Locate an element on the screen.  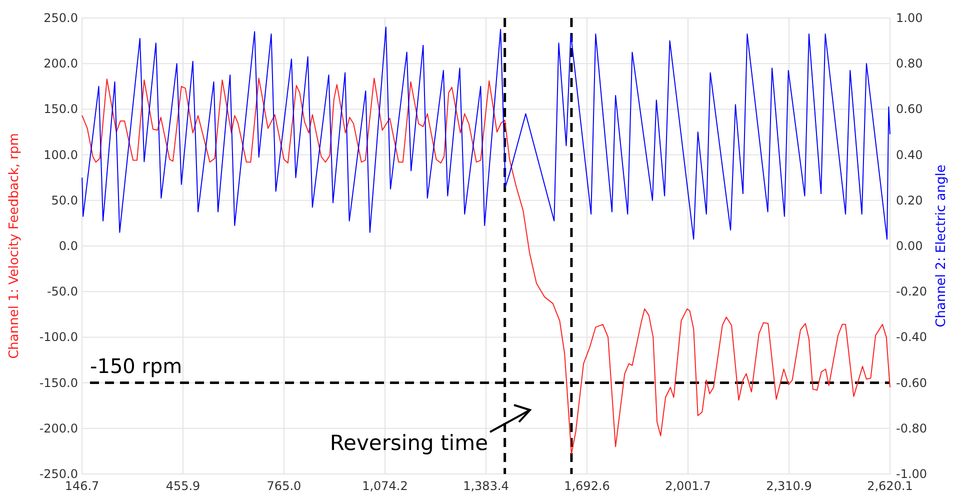
y2-tick-label: 0.80 is located at coordinates (909, 63).